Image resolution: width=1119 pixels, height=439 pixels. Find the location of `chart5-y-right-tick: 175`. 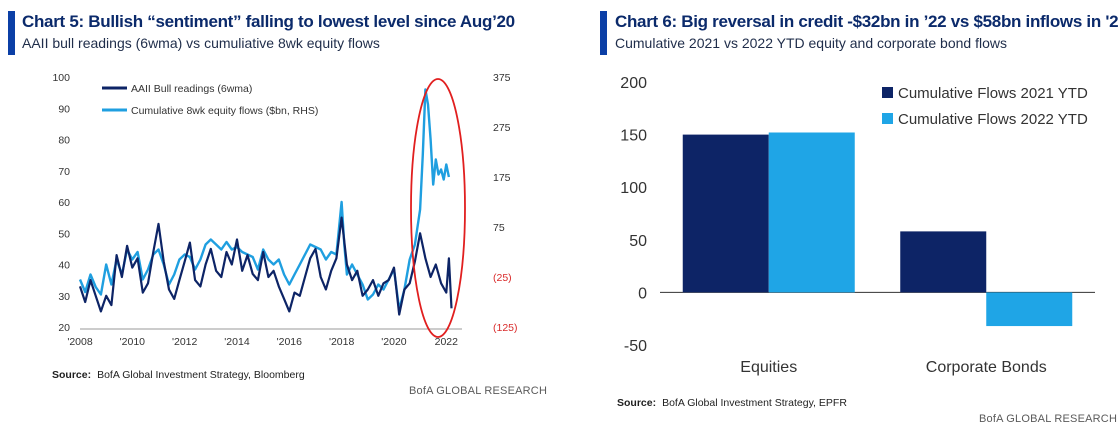

chart5-y-right-tick: 175 is located at coordinates (502, 178).